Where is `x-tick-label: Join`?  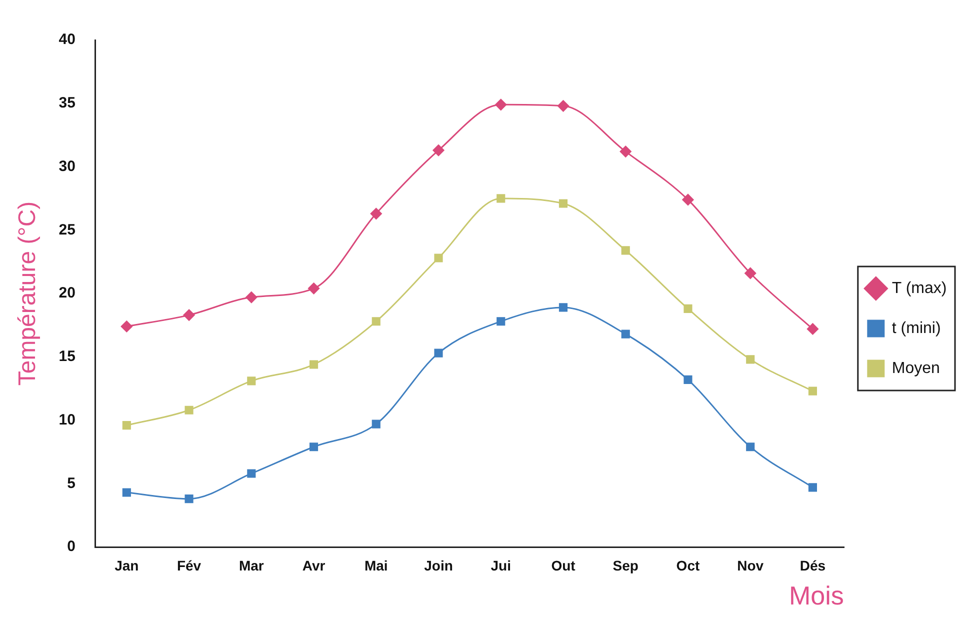 x-tick-label: Join is located at coordinates (438, 565).